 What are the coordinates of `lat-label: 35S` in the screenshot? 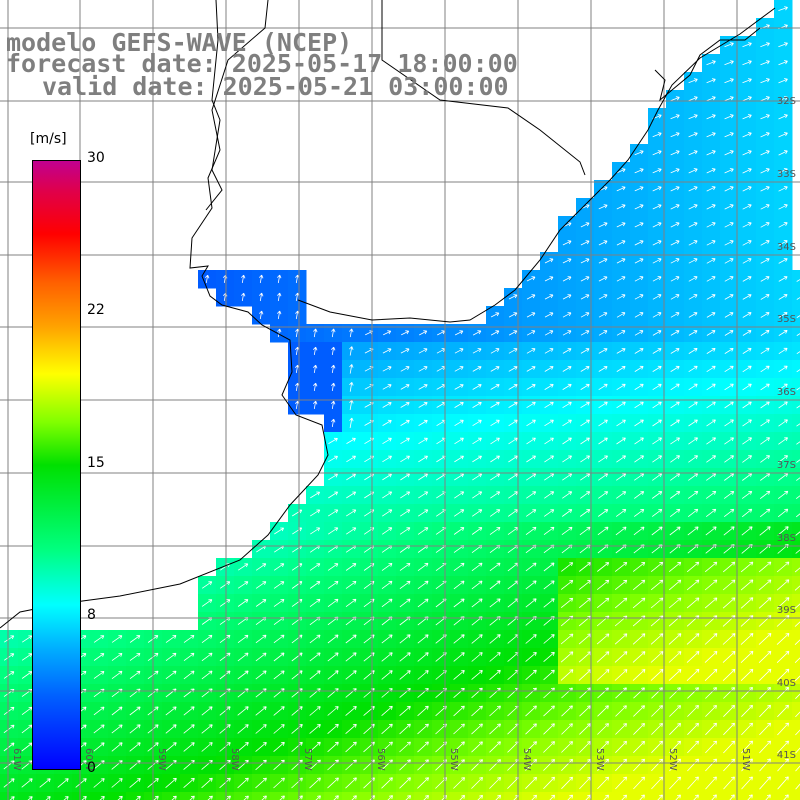 It's located at (786, 319).